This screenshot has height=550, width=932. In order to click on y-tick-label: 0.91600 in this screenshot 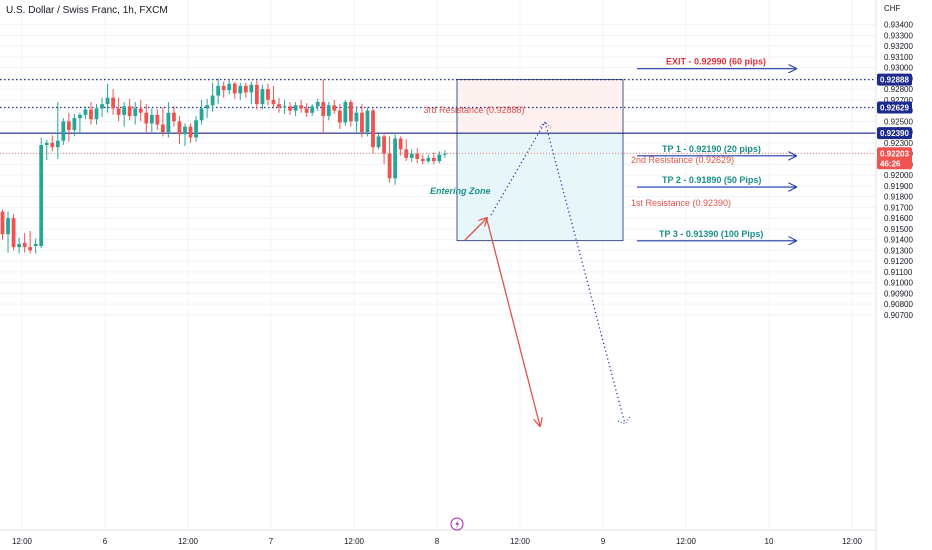, I will do `click(898, 218)`.